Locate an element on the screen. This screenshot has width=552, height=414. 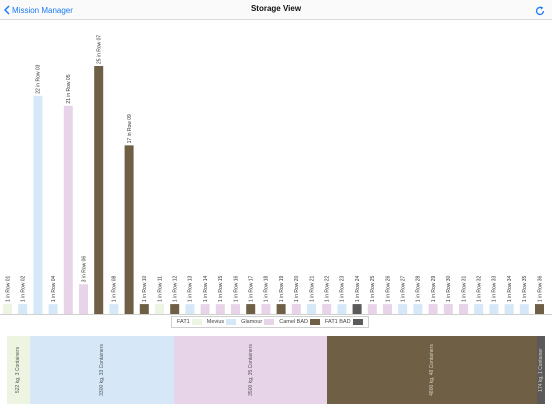
bar-label: 1 in Row 02 is located at coordinates (24, 288).